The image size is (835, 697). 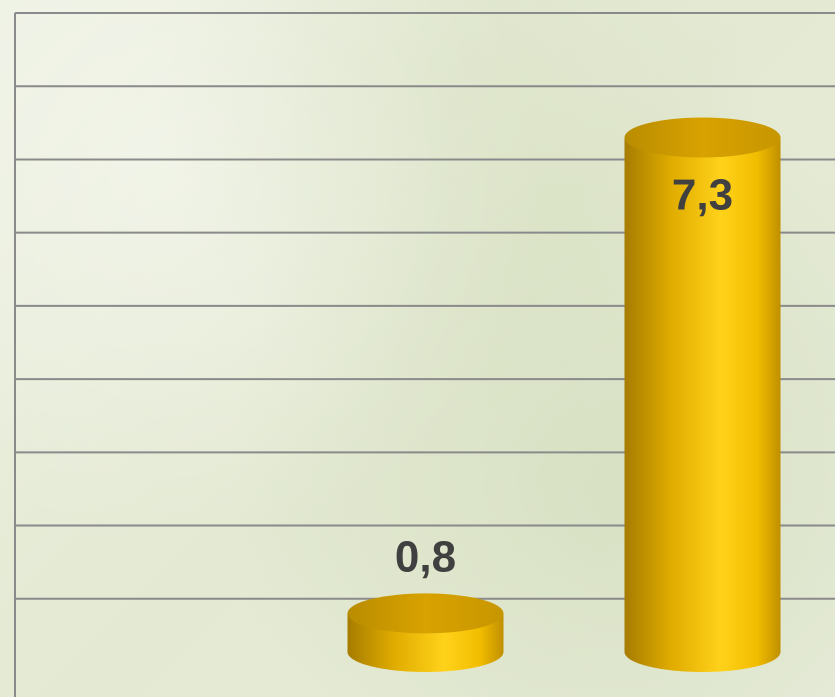 What do you see at coordinates (702, 405) in the screenshot?
I see `bar-body` at bounding box center [702, 405].